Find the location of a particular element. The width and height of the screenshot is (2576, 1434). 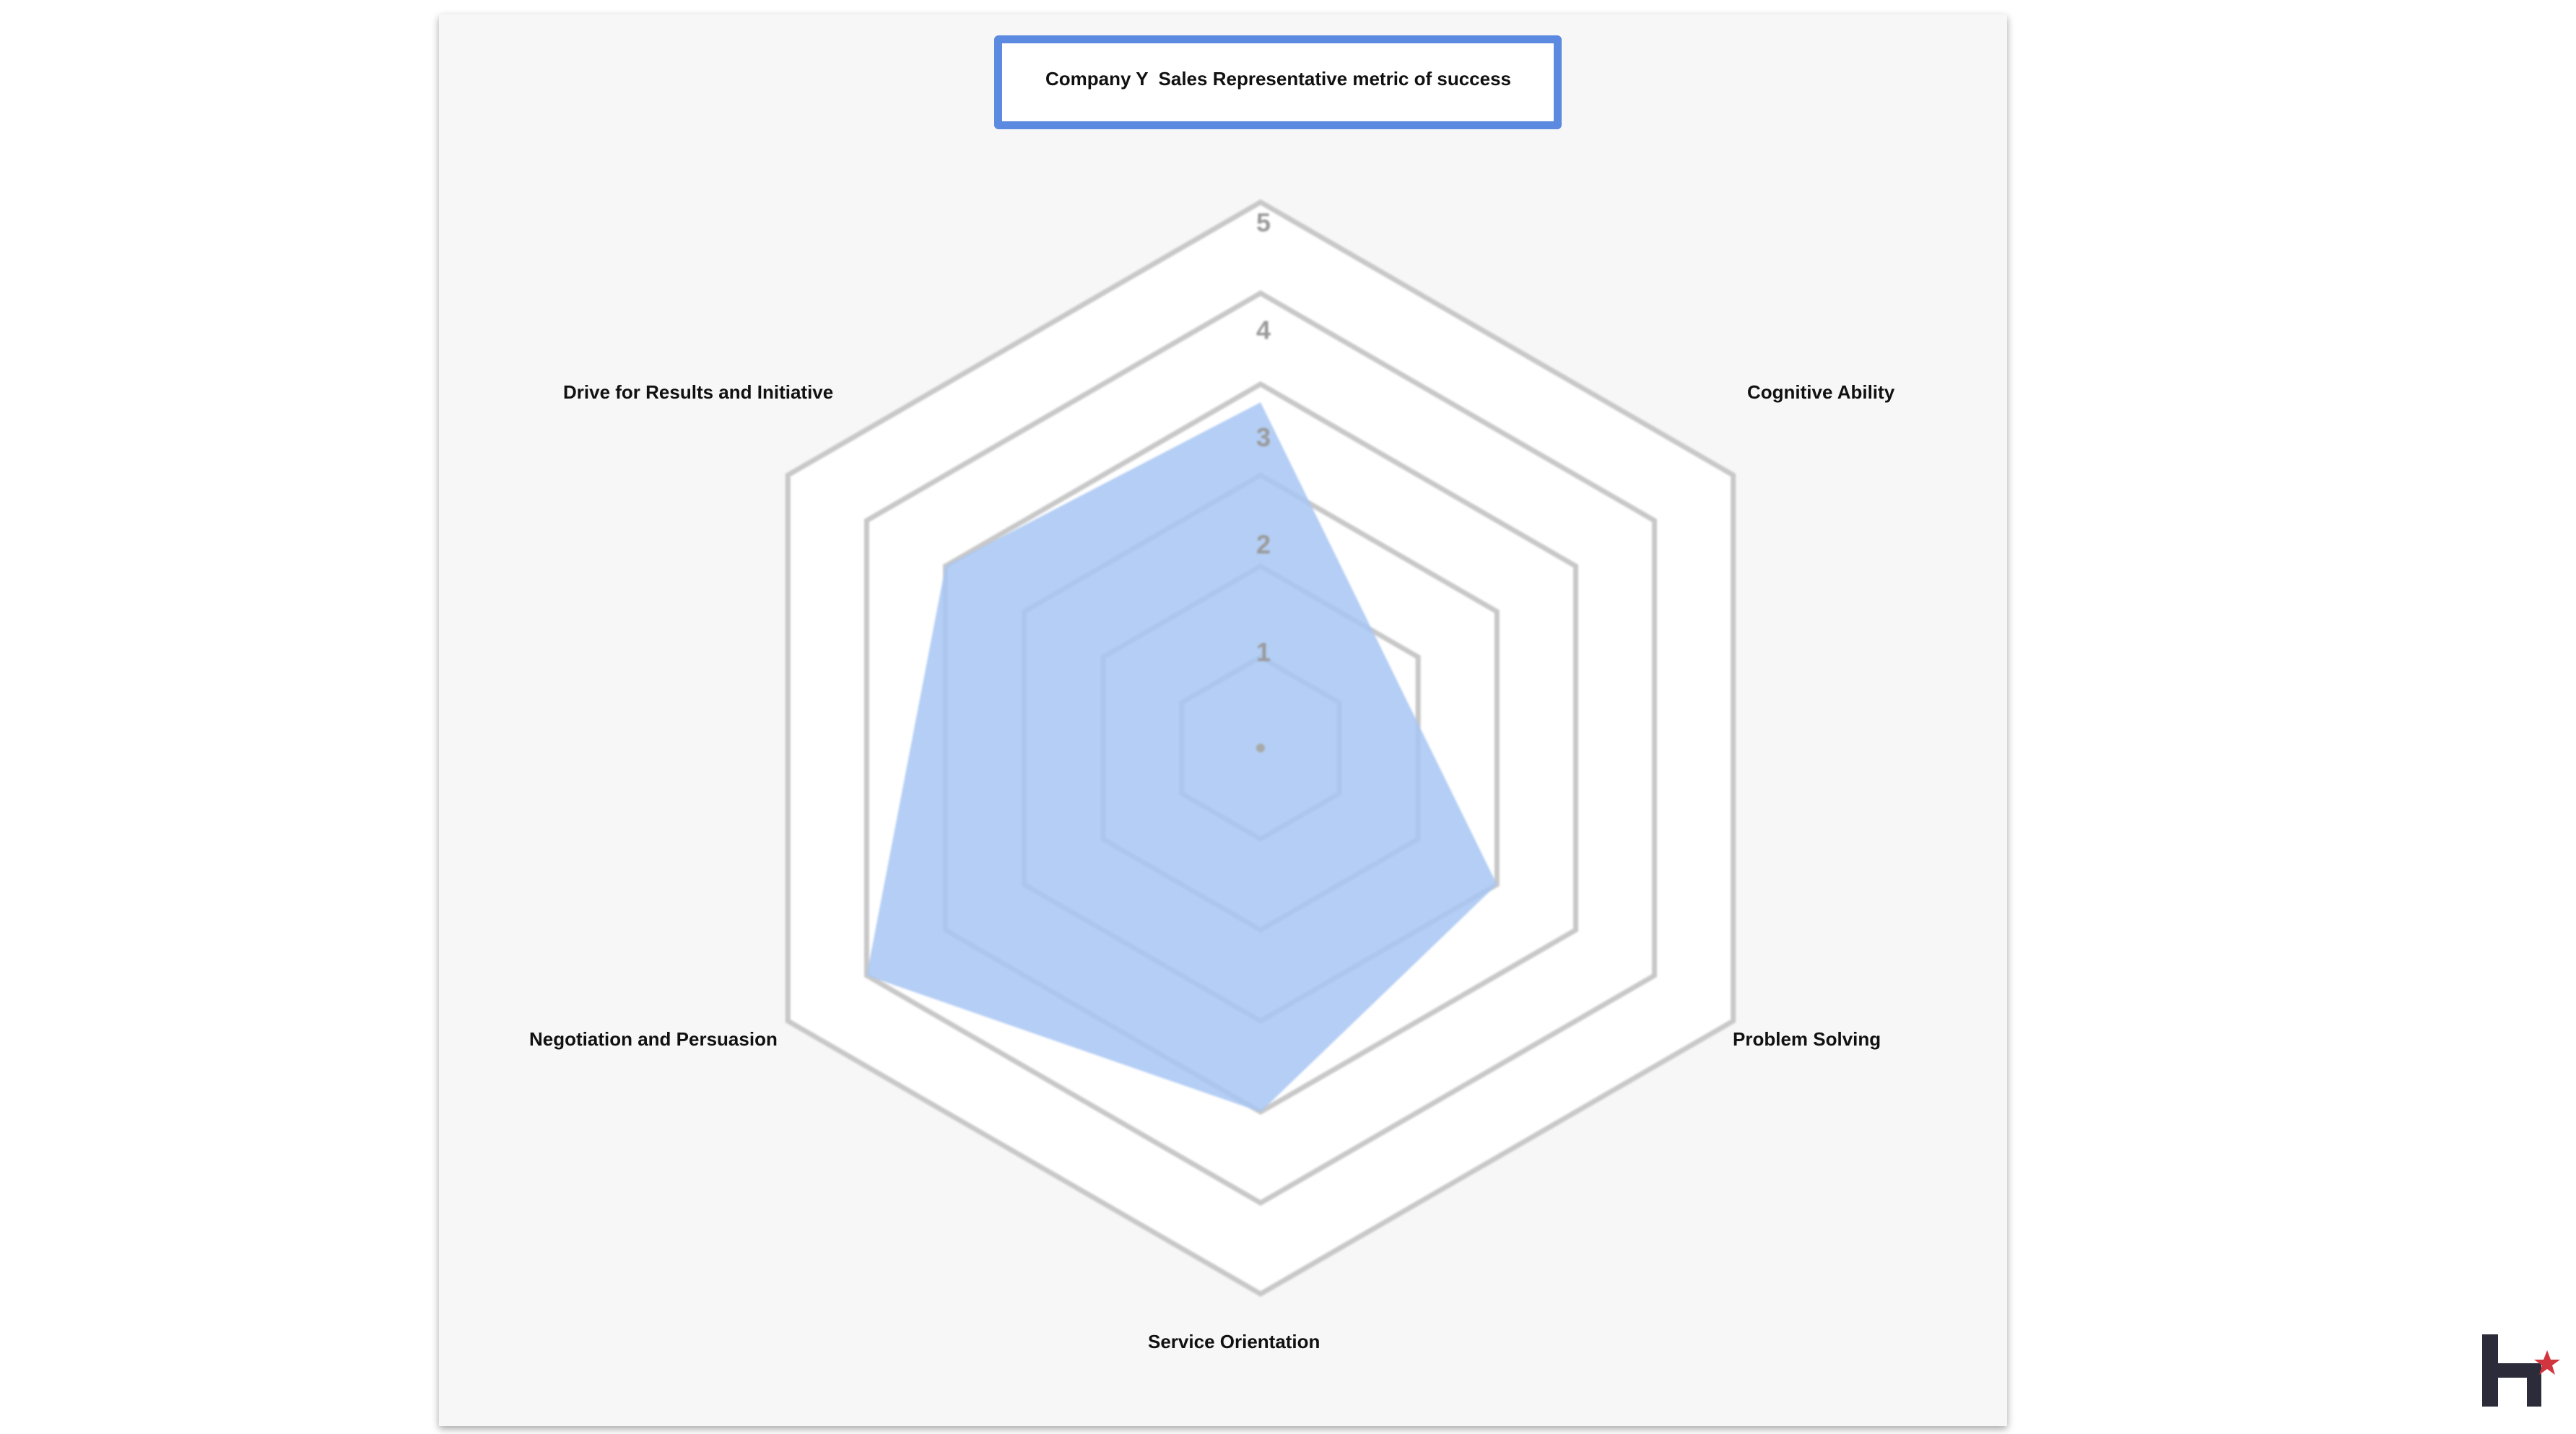

radar-tick-label: 2 is located at coordinates (1263, 545).